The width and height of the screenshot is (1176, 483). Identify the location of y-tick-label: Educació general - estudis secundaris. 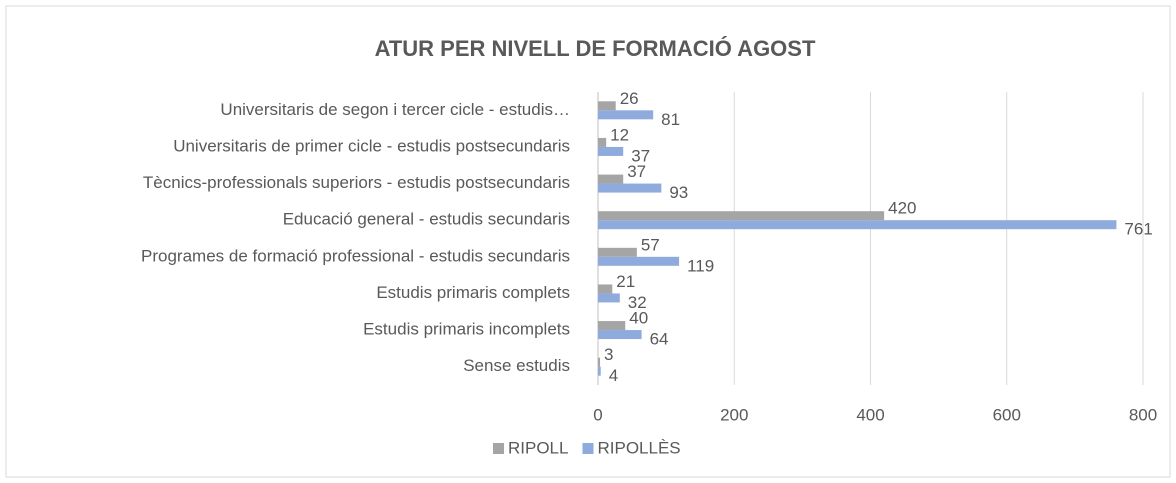
(426, 219).